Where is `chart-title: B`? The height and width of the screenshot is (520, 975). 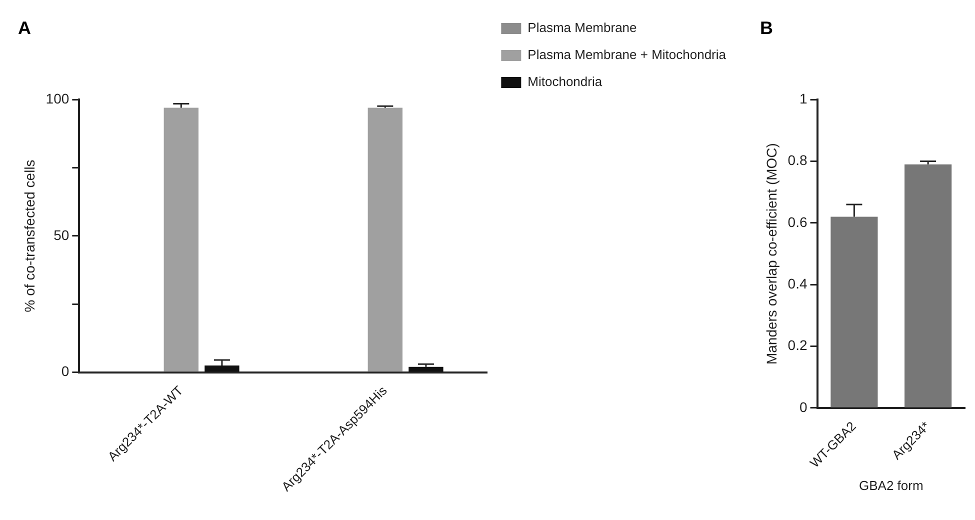 chart-title: B is located at coordinates (766, 28).